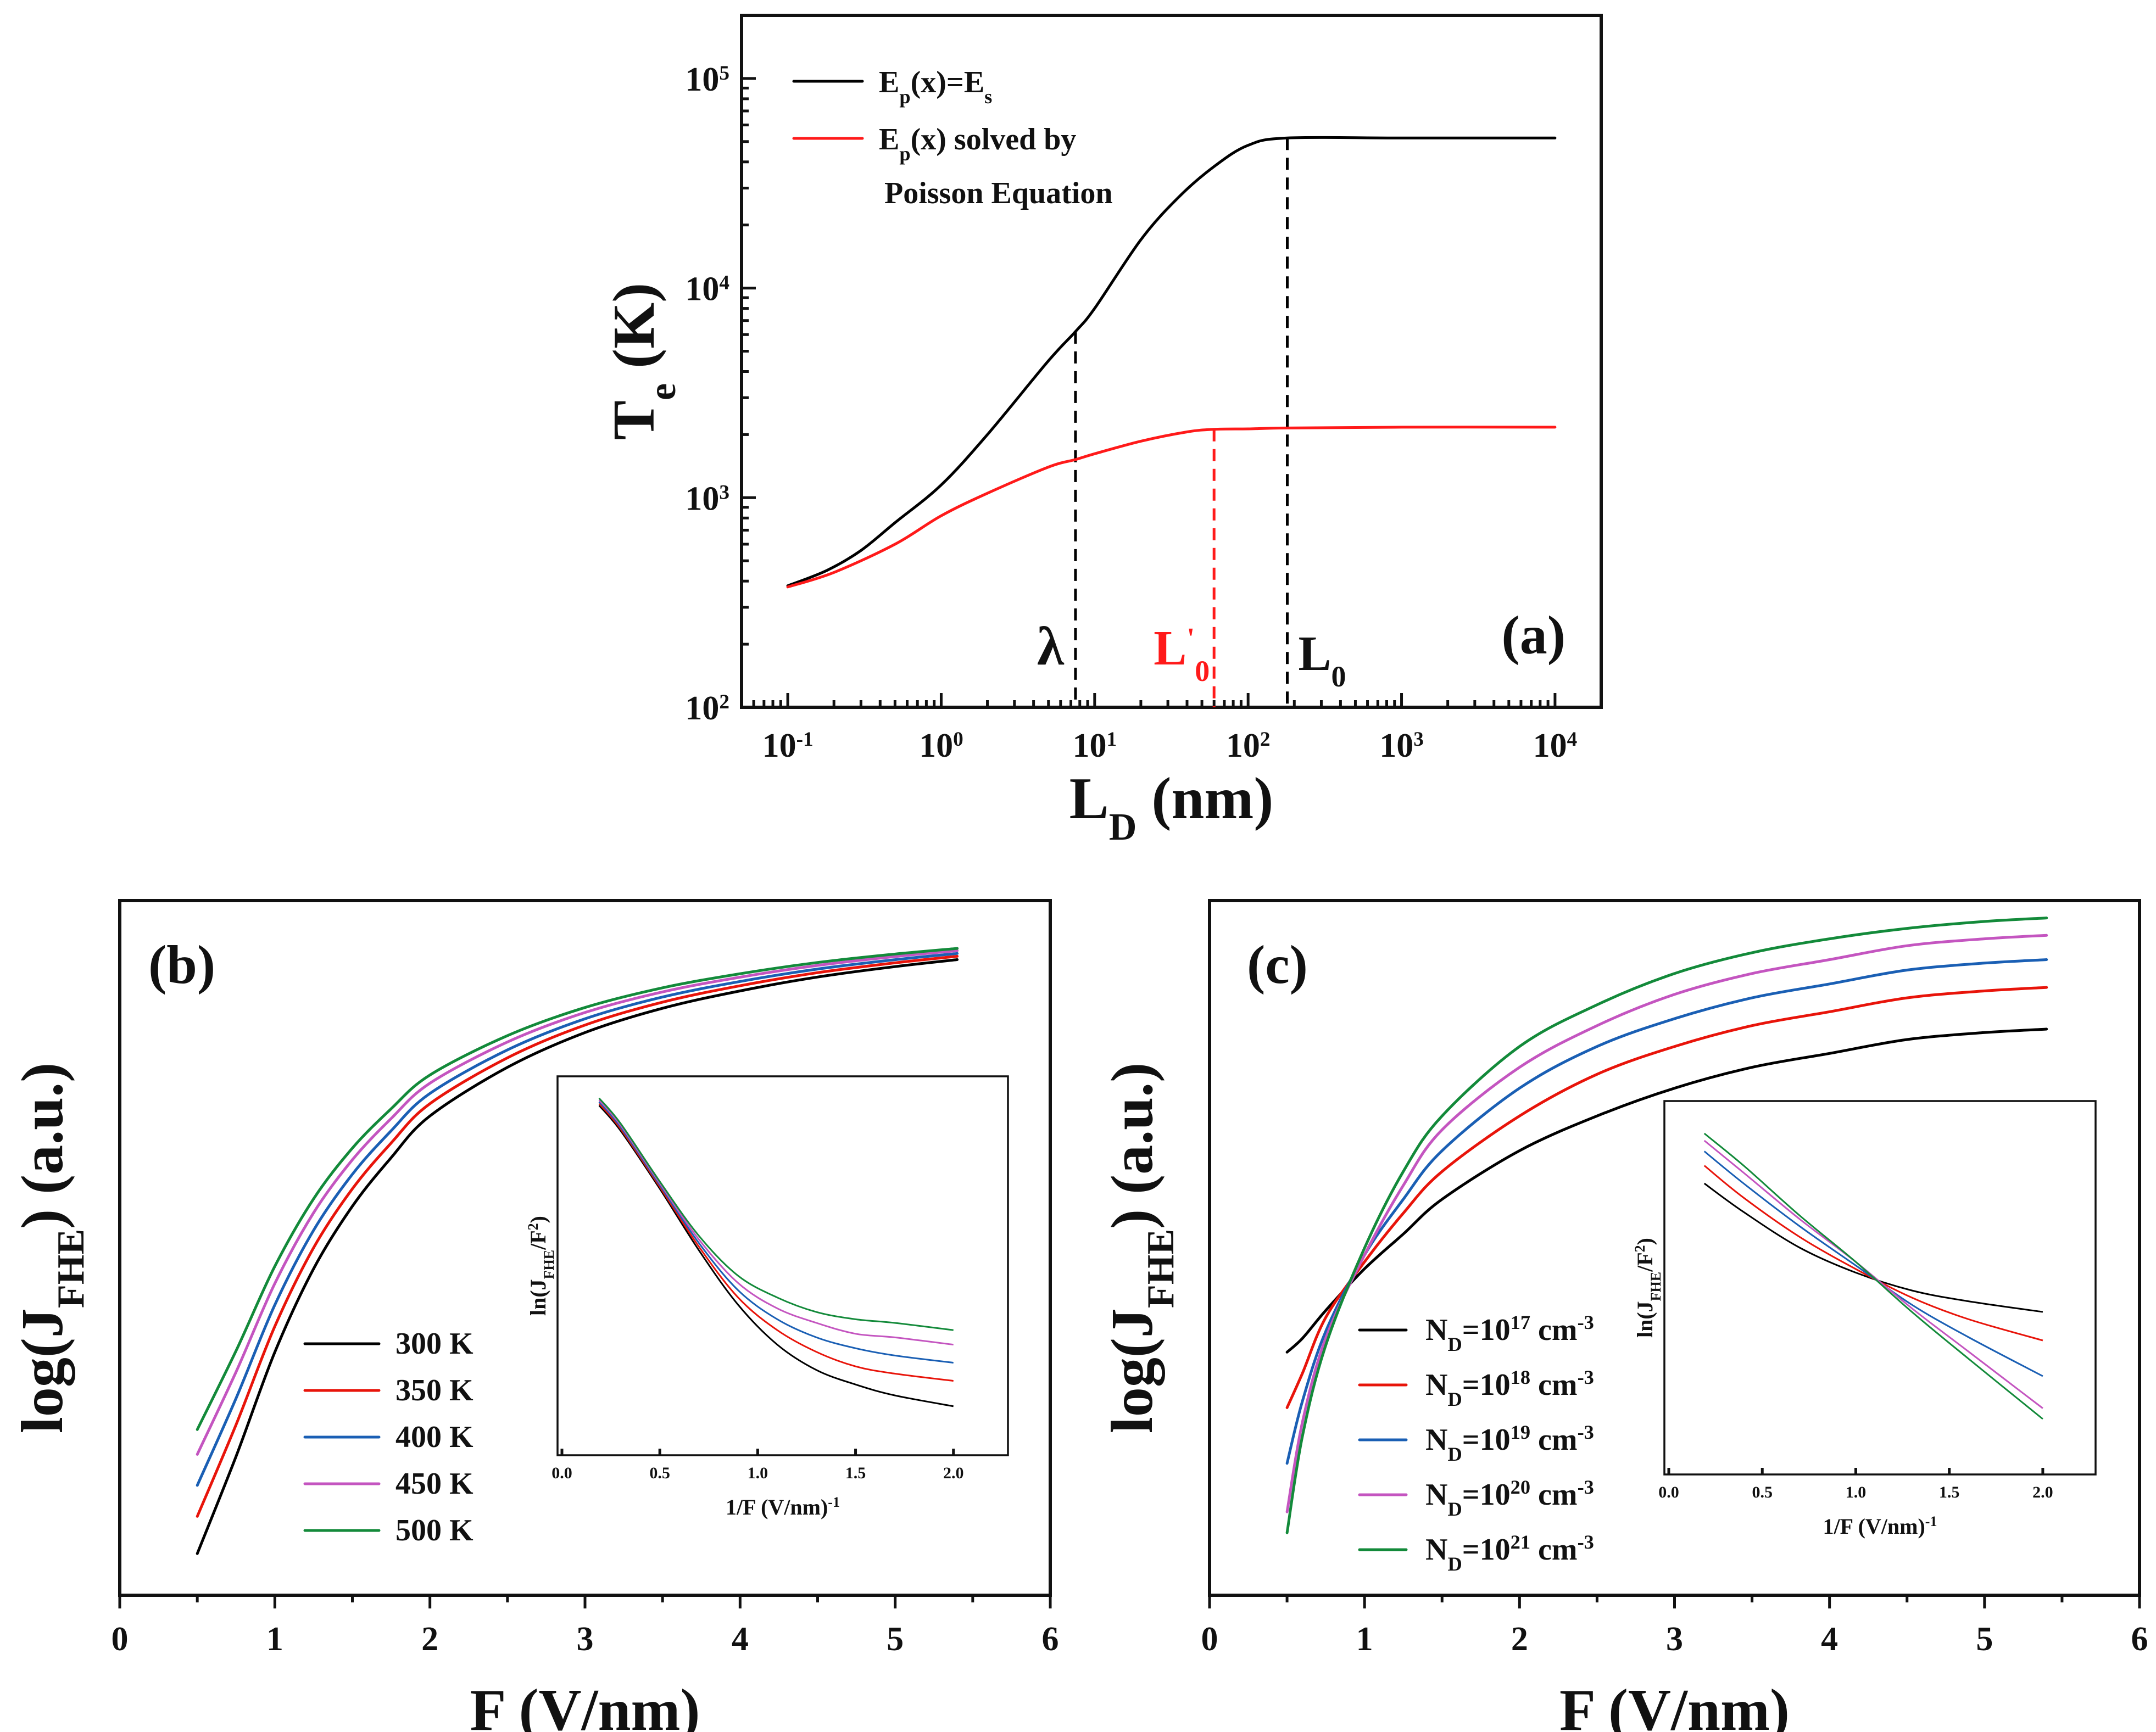 This screenshot has height=1732, width=2156. What do you see at coordinates (788, 745) in the screenshot?
I see `x-tick-label: 10⁻¹` at bounding box center [788, 745].